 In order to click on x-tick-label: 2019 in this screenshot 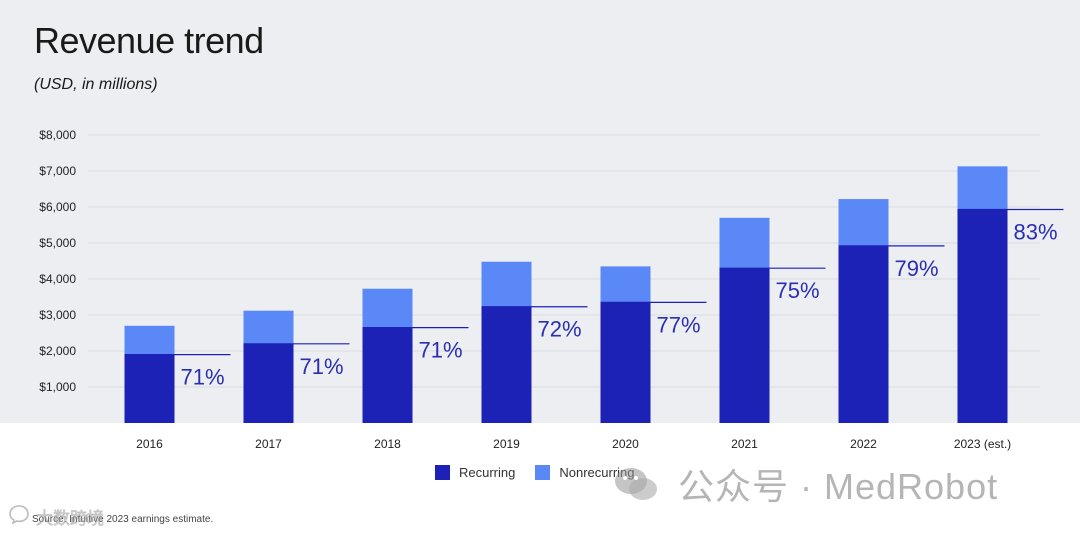, I will do `click(506, 444)`.